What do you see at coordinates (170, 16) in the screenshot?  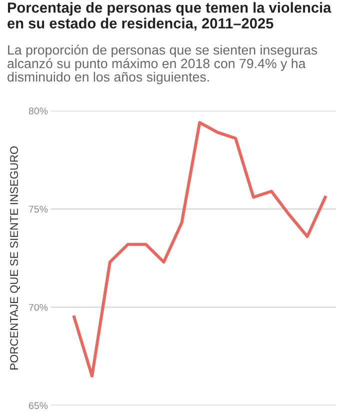 I see `chart-title: Porcentaje de personas que temen la violencia en su estado de residencia, 2011–2025` at bounding box center [170, 16].